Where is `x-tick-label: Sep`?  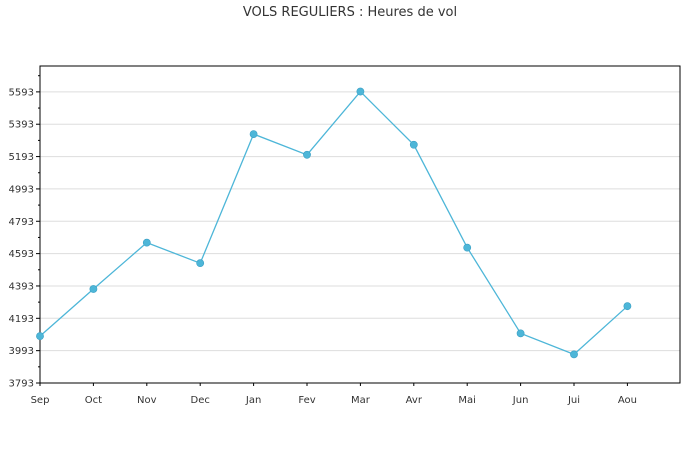 x-tick-label: Sep is located at coordinates (40, 400).